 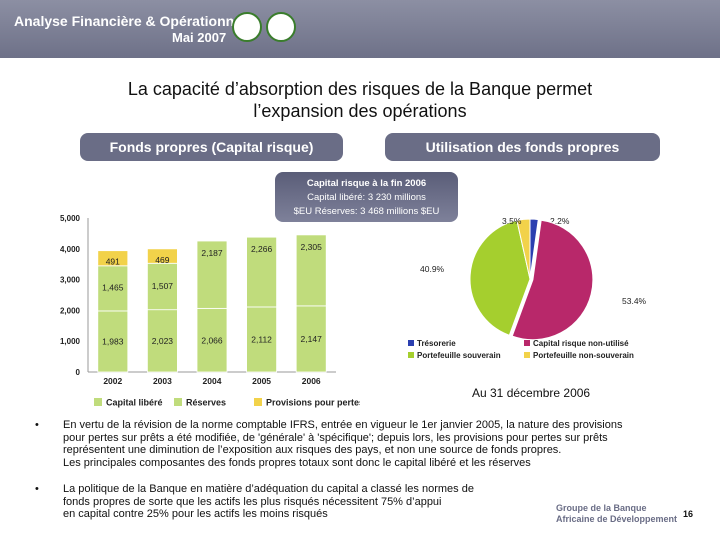 I want to click on pie-slice-label: 40.9%, so click(x=432, y=269).